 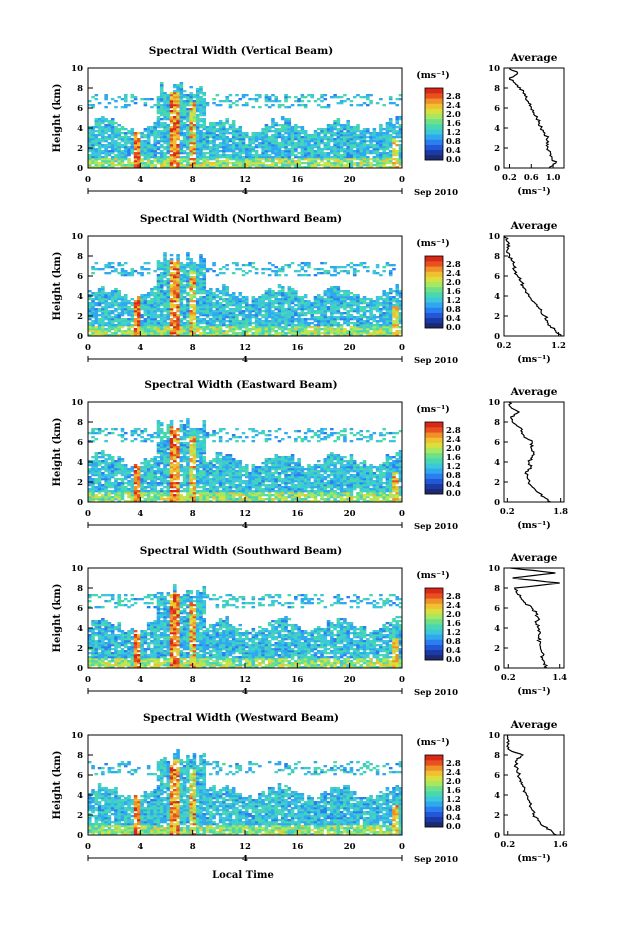 What do you see at coordinates (453, 124) in the screenshot?
I see `colorbar-tick-label: 1.6` at bounding box center [453, 124].